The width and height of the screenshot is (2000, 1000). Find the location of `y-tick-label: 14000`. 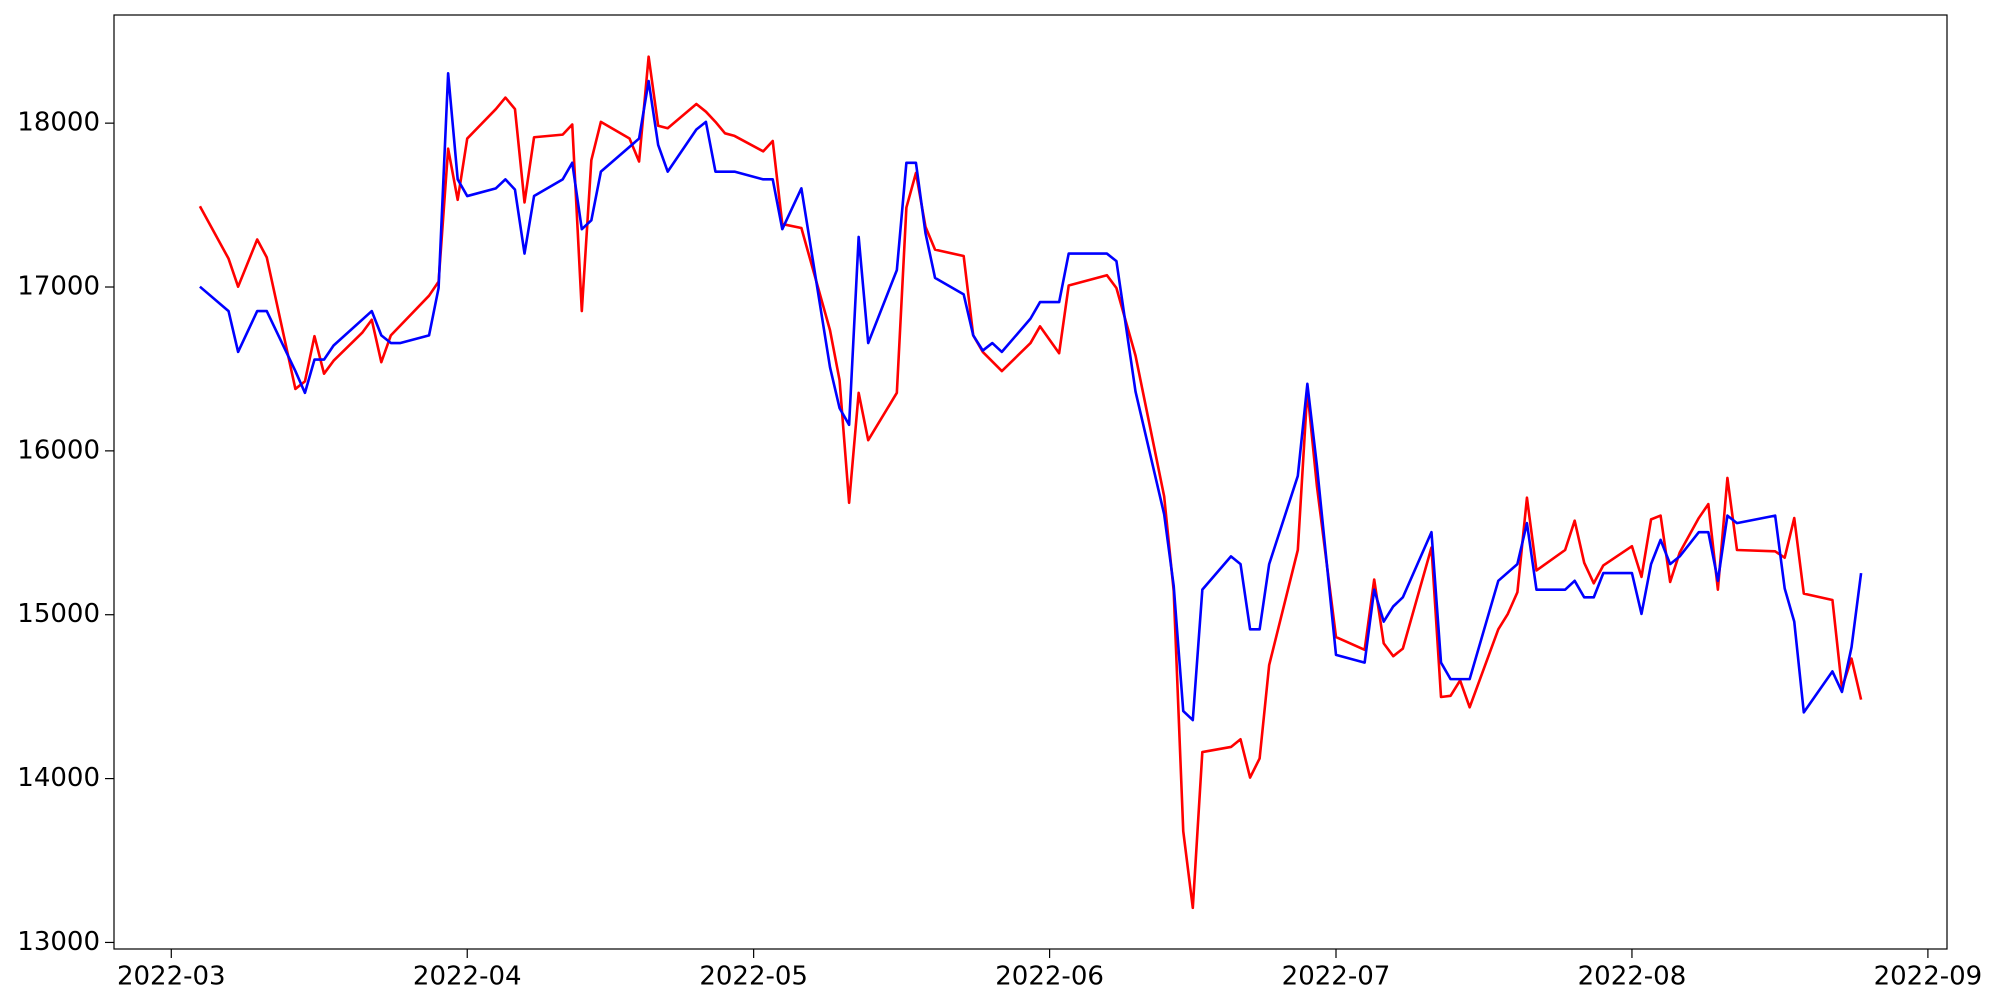

y-tick-label: 14000 is located at coordinates (58, 778).